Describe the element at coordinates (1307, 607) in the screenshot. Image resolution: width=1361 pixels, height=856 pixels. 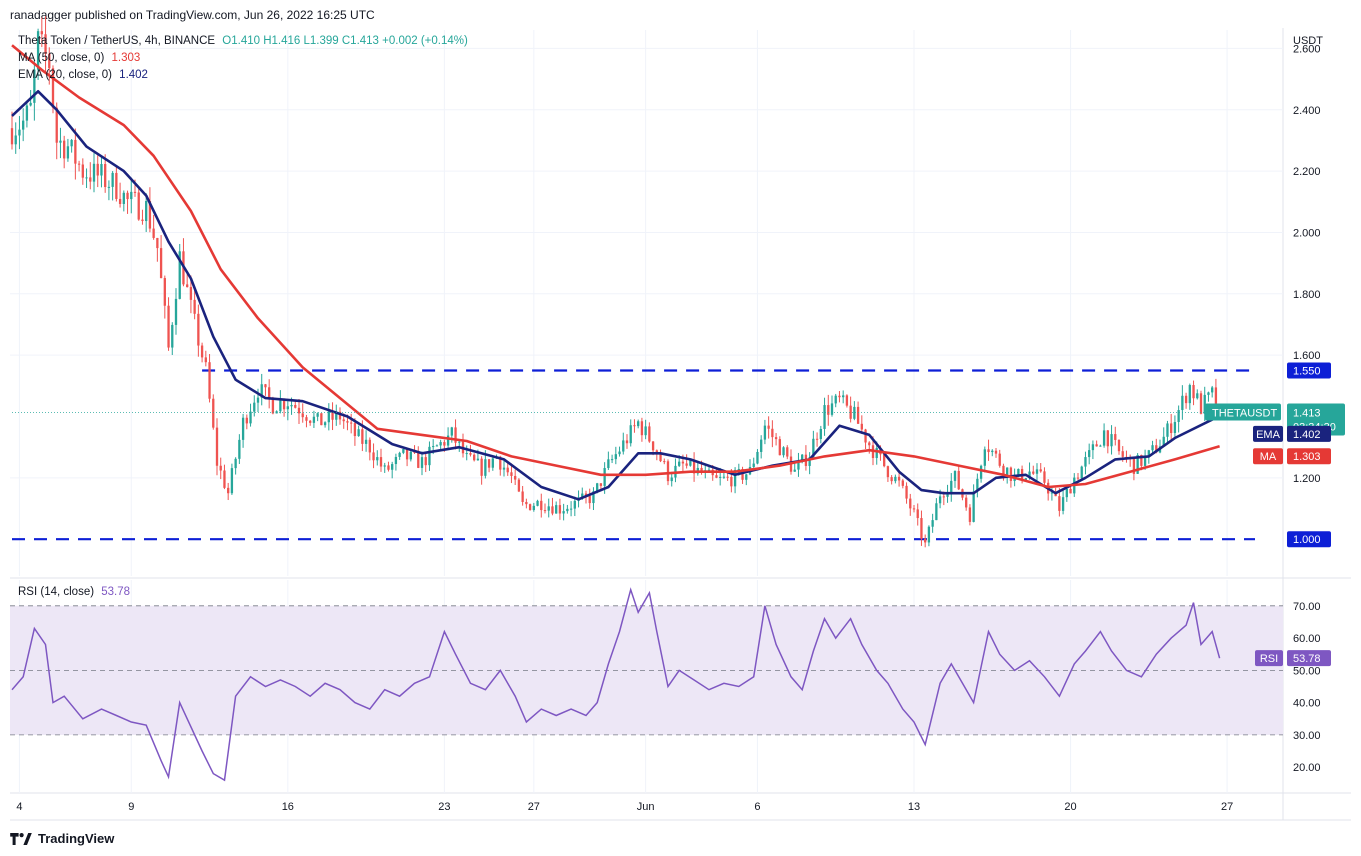
I see `rsi-tick-label: 70.00` at that location.